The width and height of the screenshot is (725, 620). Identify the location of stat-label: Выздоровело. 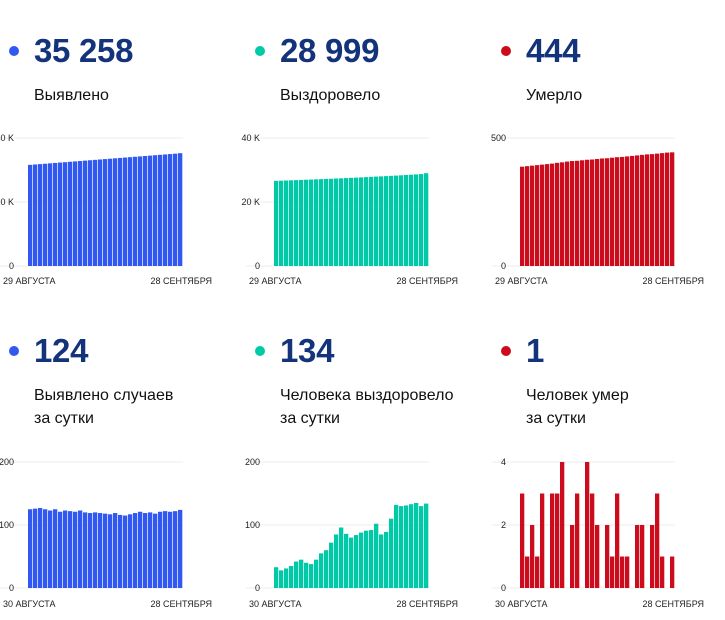
(330, 95).